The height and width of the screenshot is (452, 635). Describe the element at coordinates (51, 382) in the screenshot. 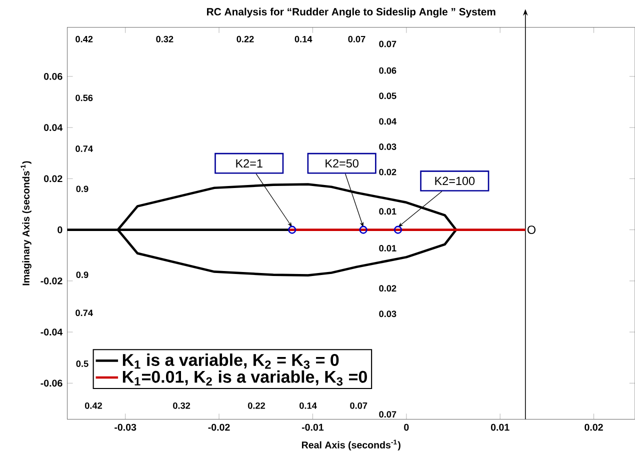

I see `y-tick-label: -0.06` at that location.